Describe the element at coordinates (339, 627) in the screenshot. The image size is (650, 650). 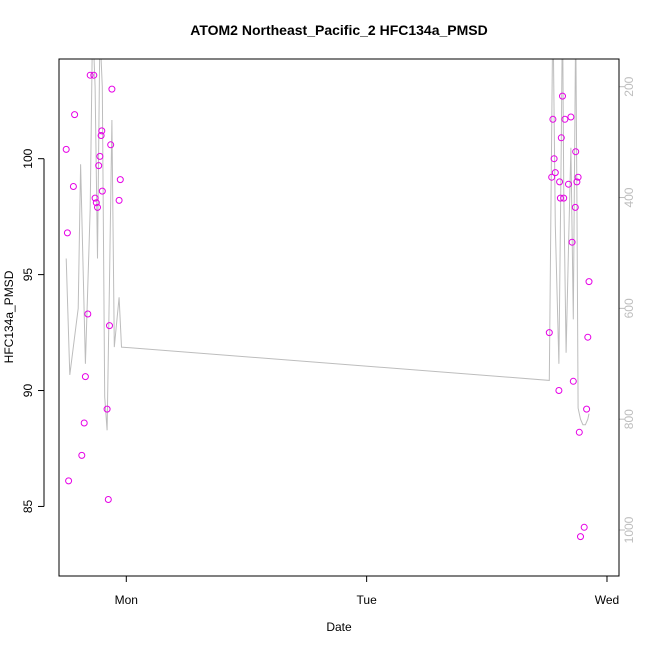
I see `x-axis-label: Date` at that location.